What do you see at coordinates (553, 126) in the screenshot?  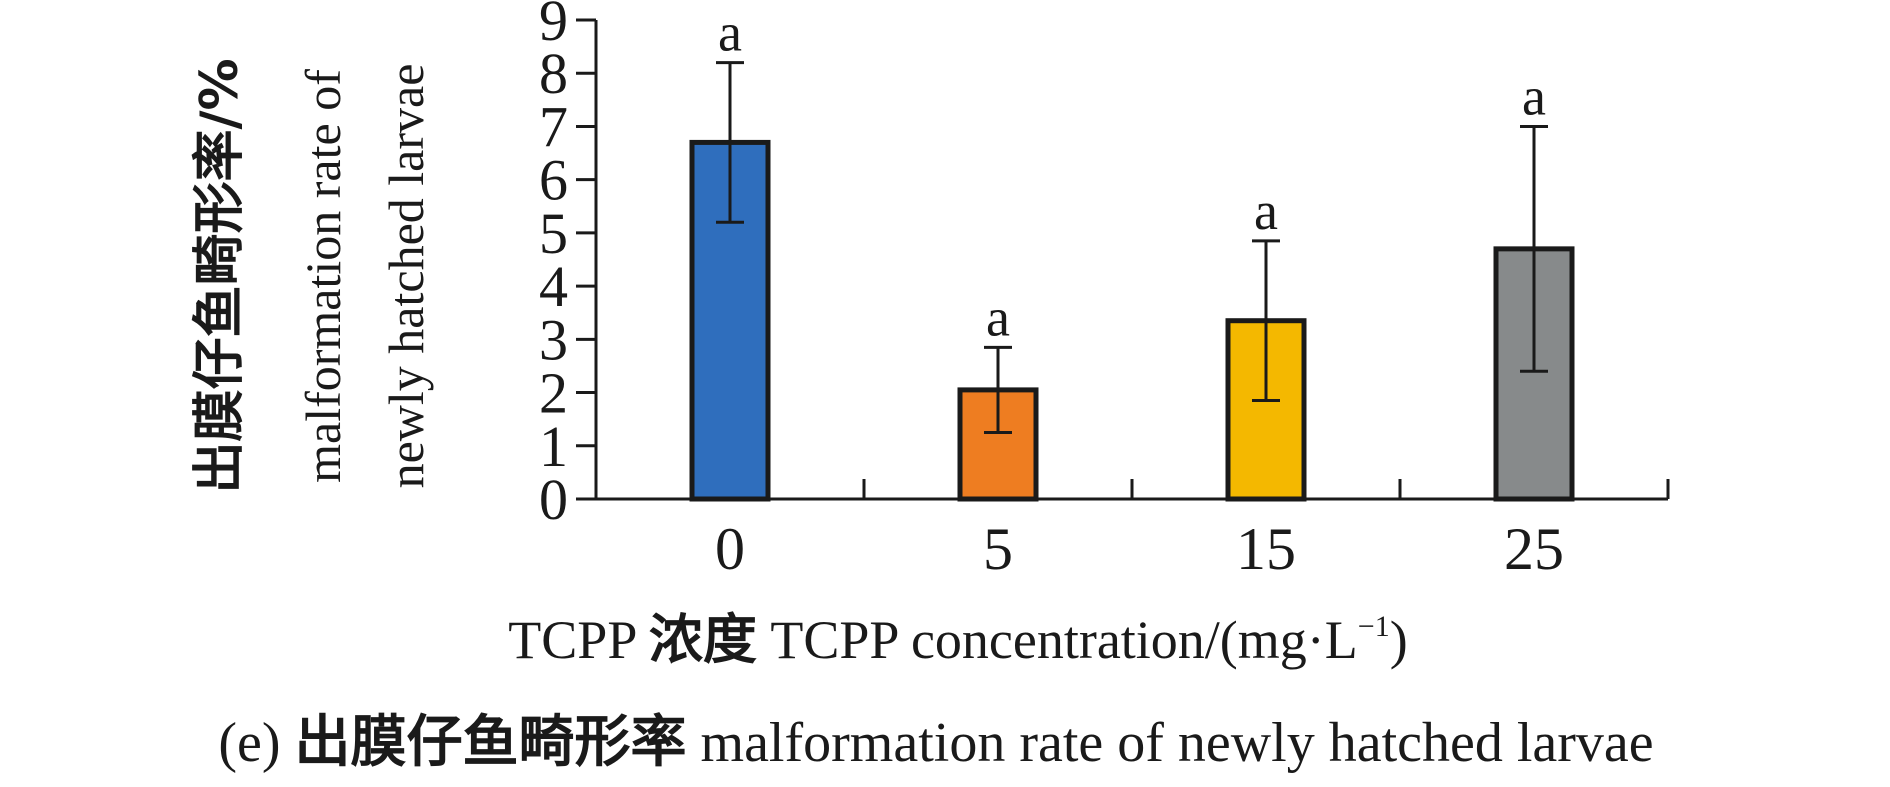 I see `y-tick-label: 7` at bounding box center [553, 126].